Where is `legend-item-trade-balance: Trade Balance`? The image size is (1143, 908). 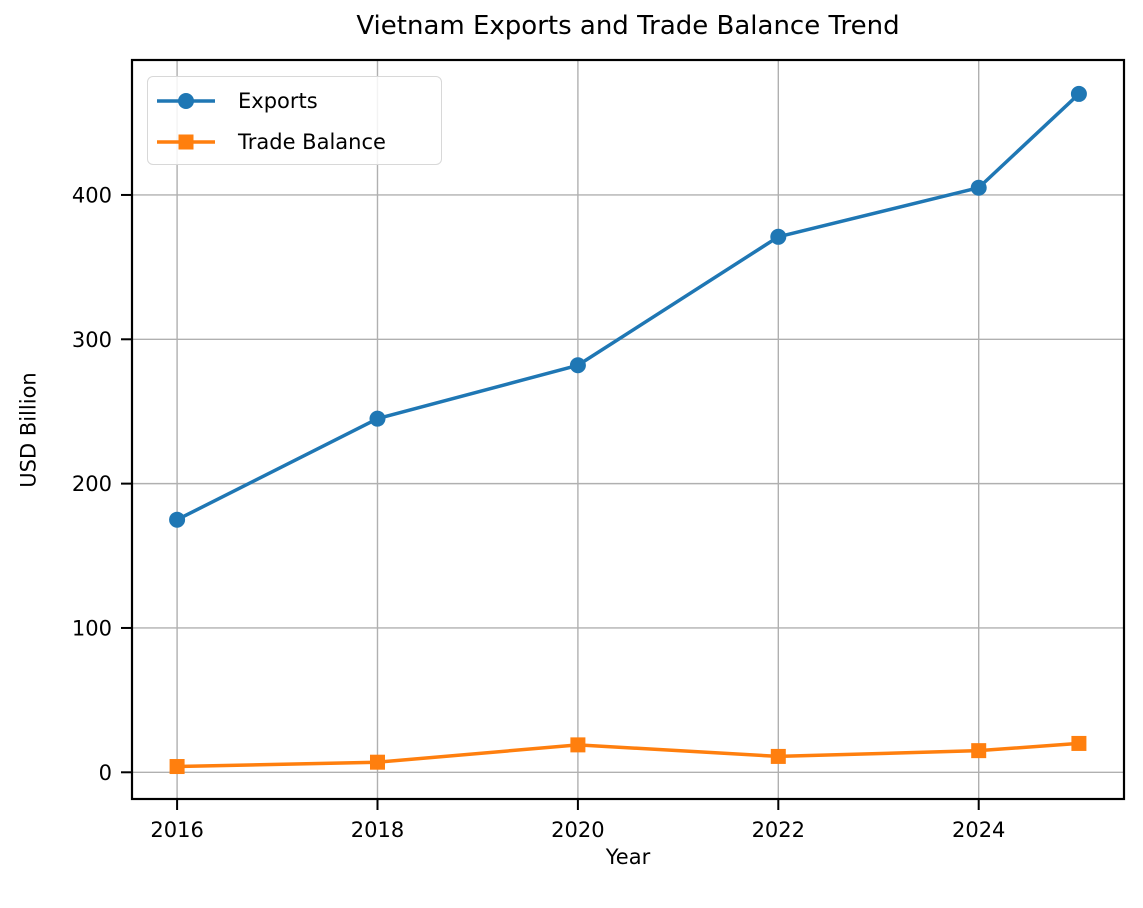 legend-item-trade-balance: Trade Balance is located at coordinates (298, 141).